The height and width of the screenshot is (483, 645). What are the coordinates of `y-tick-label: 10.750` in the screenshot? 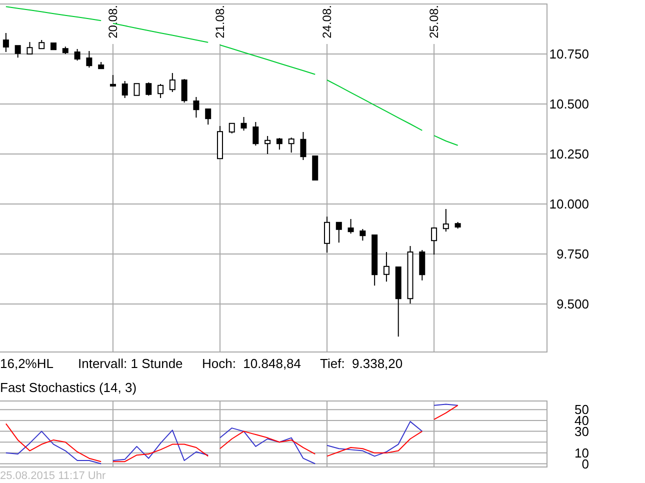 It's located at (569, 54).